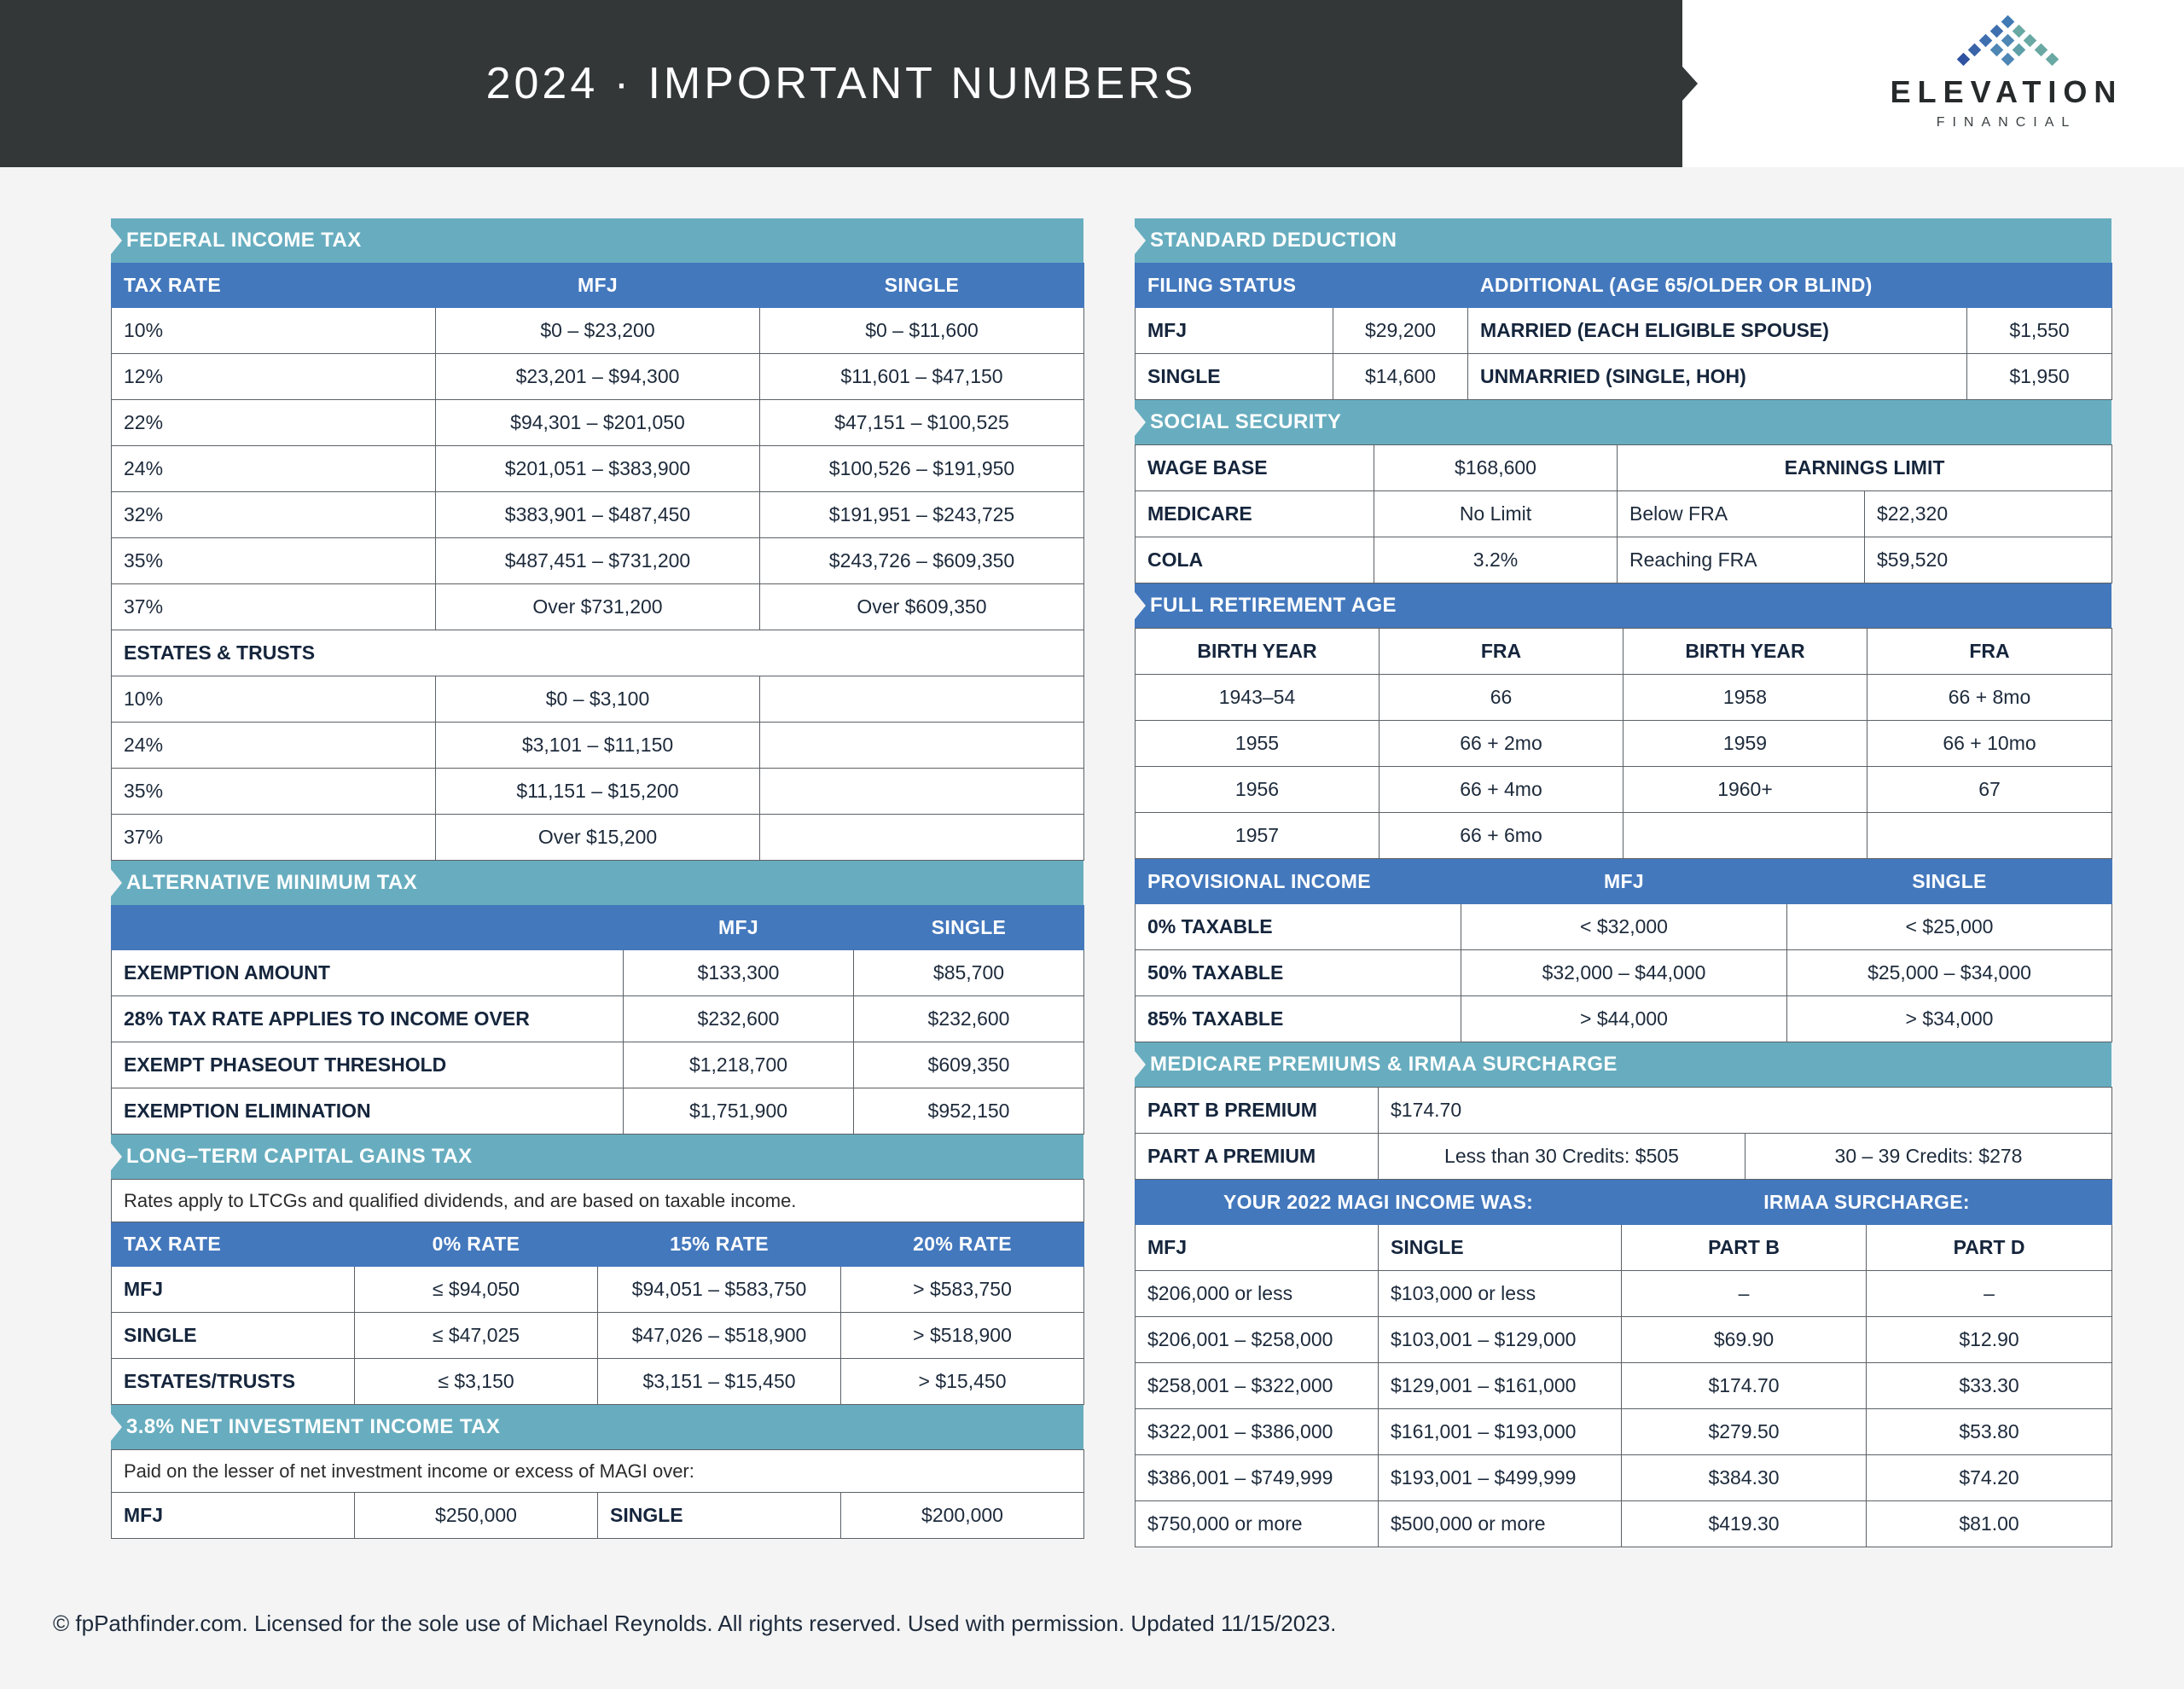 The image size is (2184, 1689). I want to click on cell-mfj: $386,001 – $749,999, so click(1257, 1478).